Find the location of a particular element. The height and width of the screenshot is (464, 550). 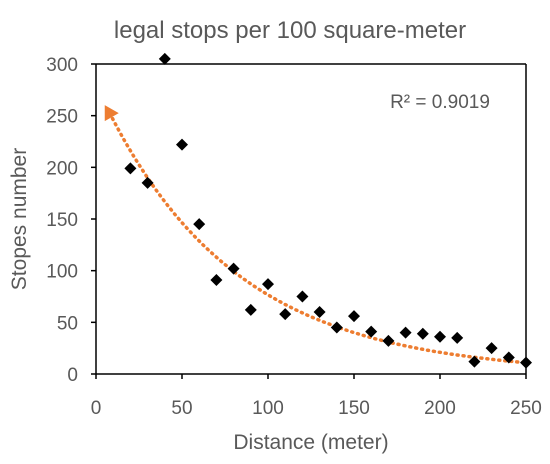

chart-title: legal stops per 100 square-meter is located at coordinates (290, 30).